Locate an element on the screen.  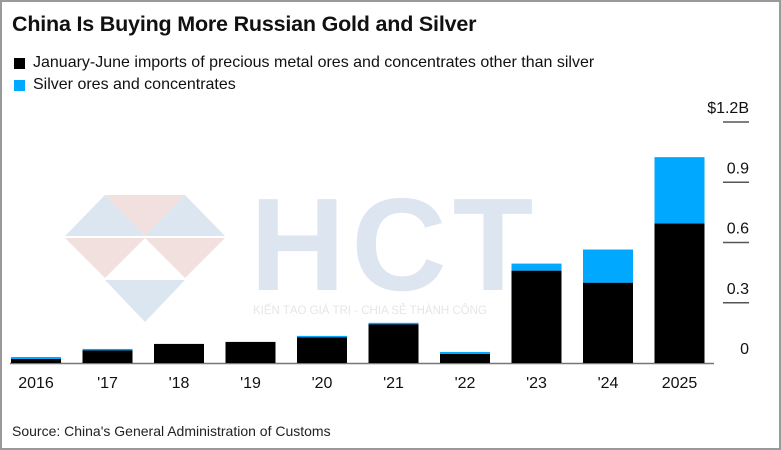
legend-swatch-blue is located at coordinates (19, 85).